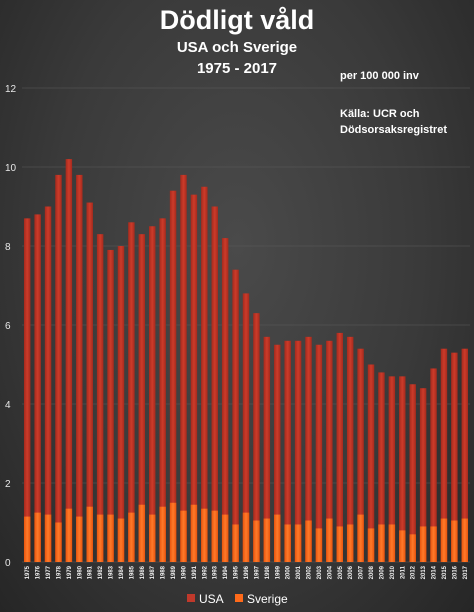  Describe the element at coordinates (100, 538) in the screenshot. I see `bar-sverige-1982` at that location.